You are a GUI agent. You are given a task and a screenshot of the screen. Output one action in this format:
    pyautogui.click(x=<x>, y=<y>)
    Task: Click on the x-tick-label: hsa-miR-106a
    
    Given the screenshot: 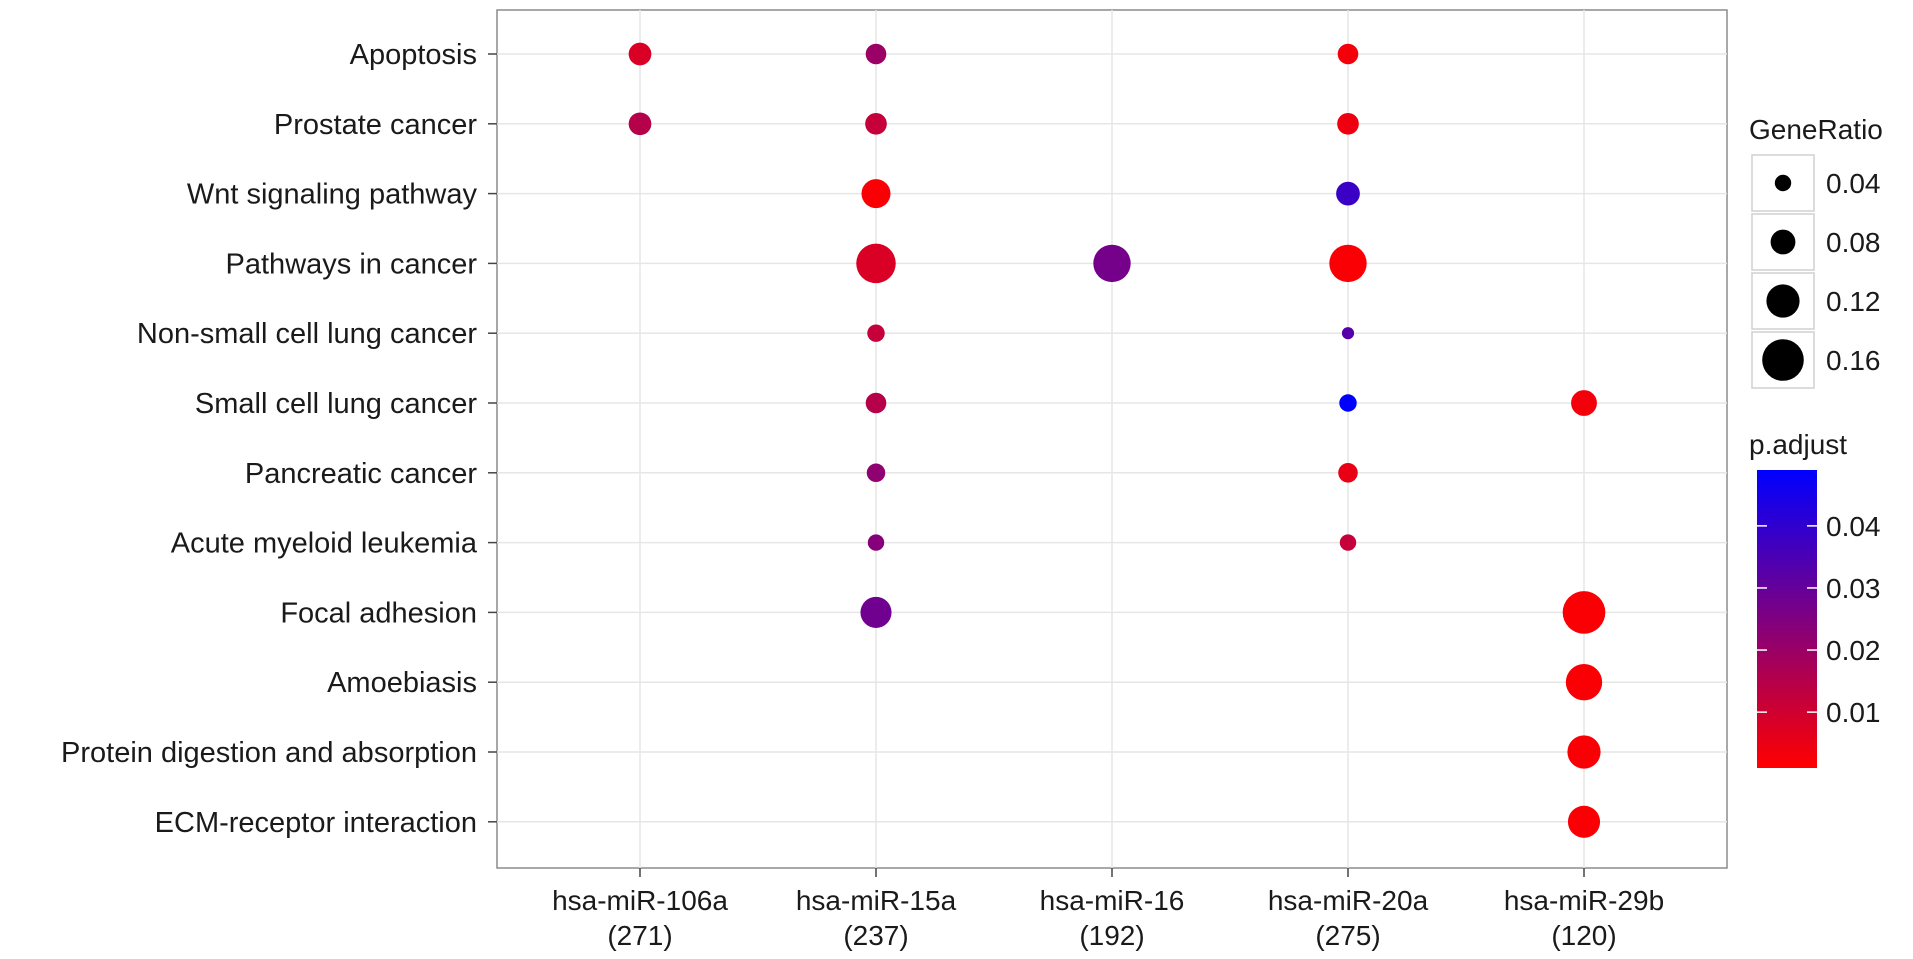 What is the action you would take?
    pyautogui.click(x=640, y=900)
    